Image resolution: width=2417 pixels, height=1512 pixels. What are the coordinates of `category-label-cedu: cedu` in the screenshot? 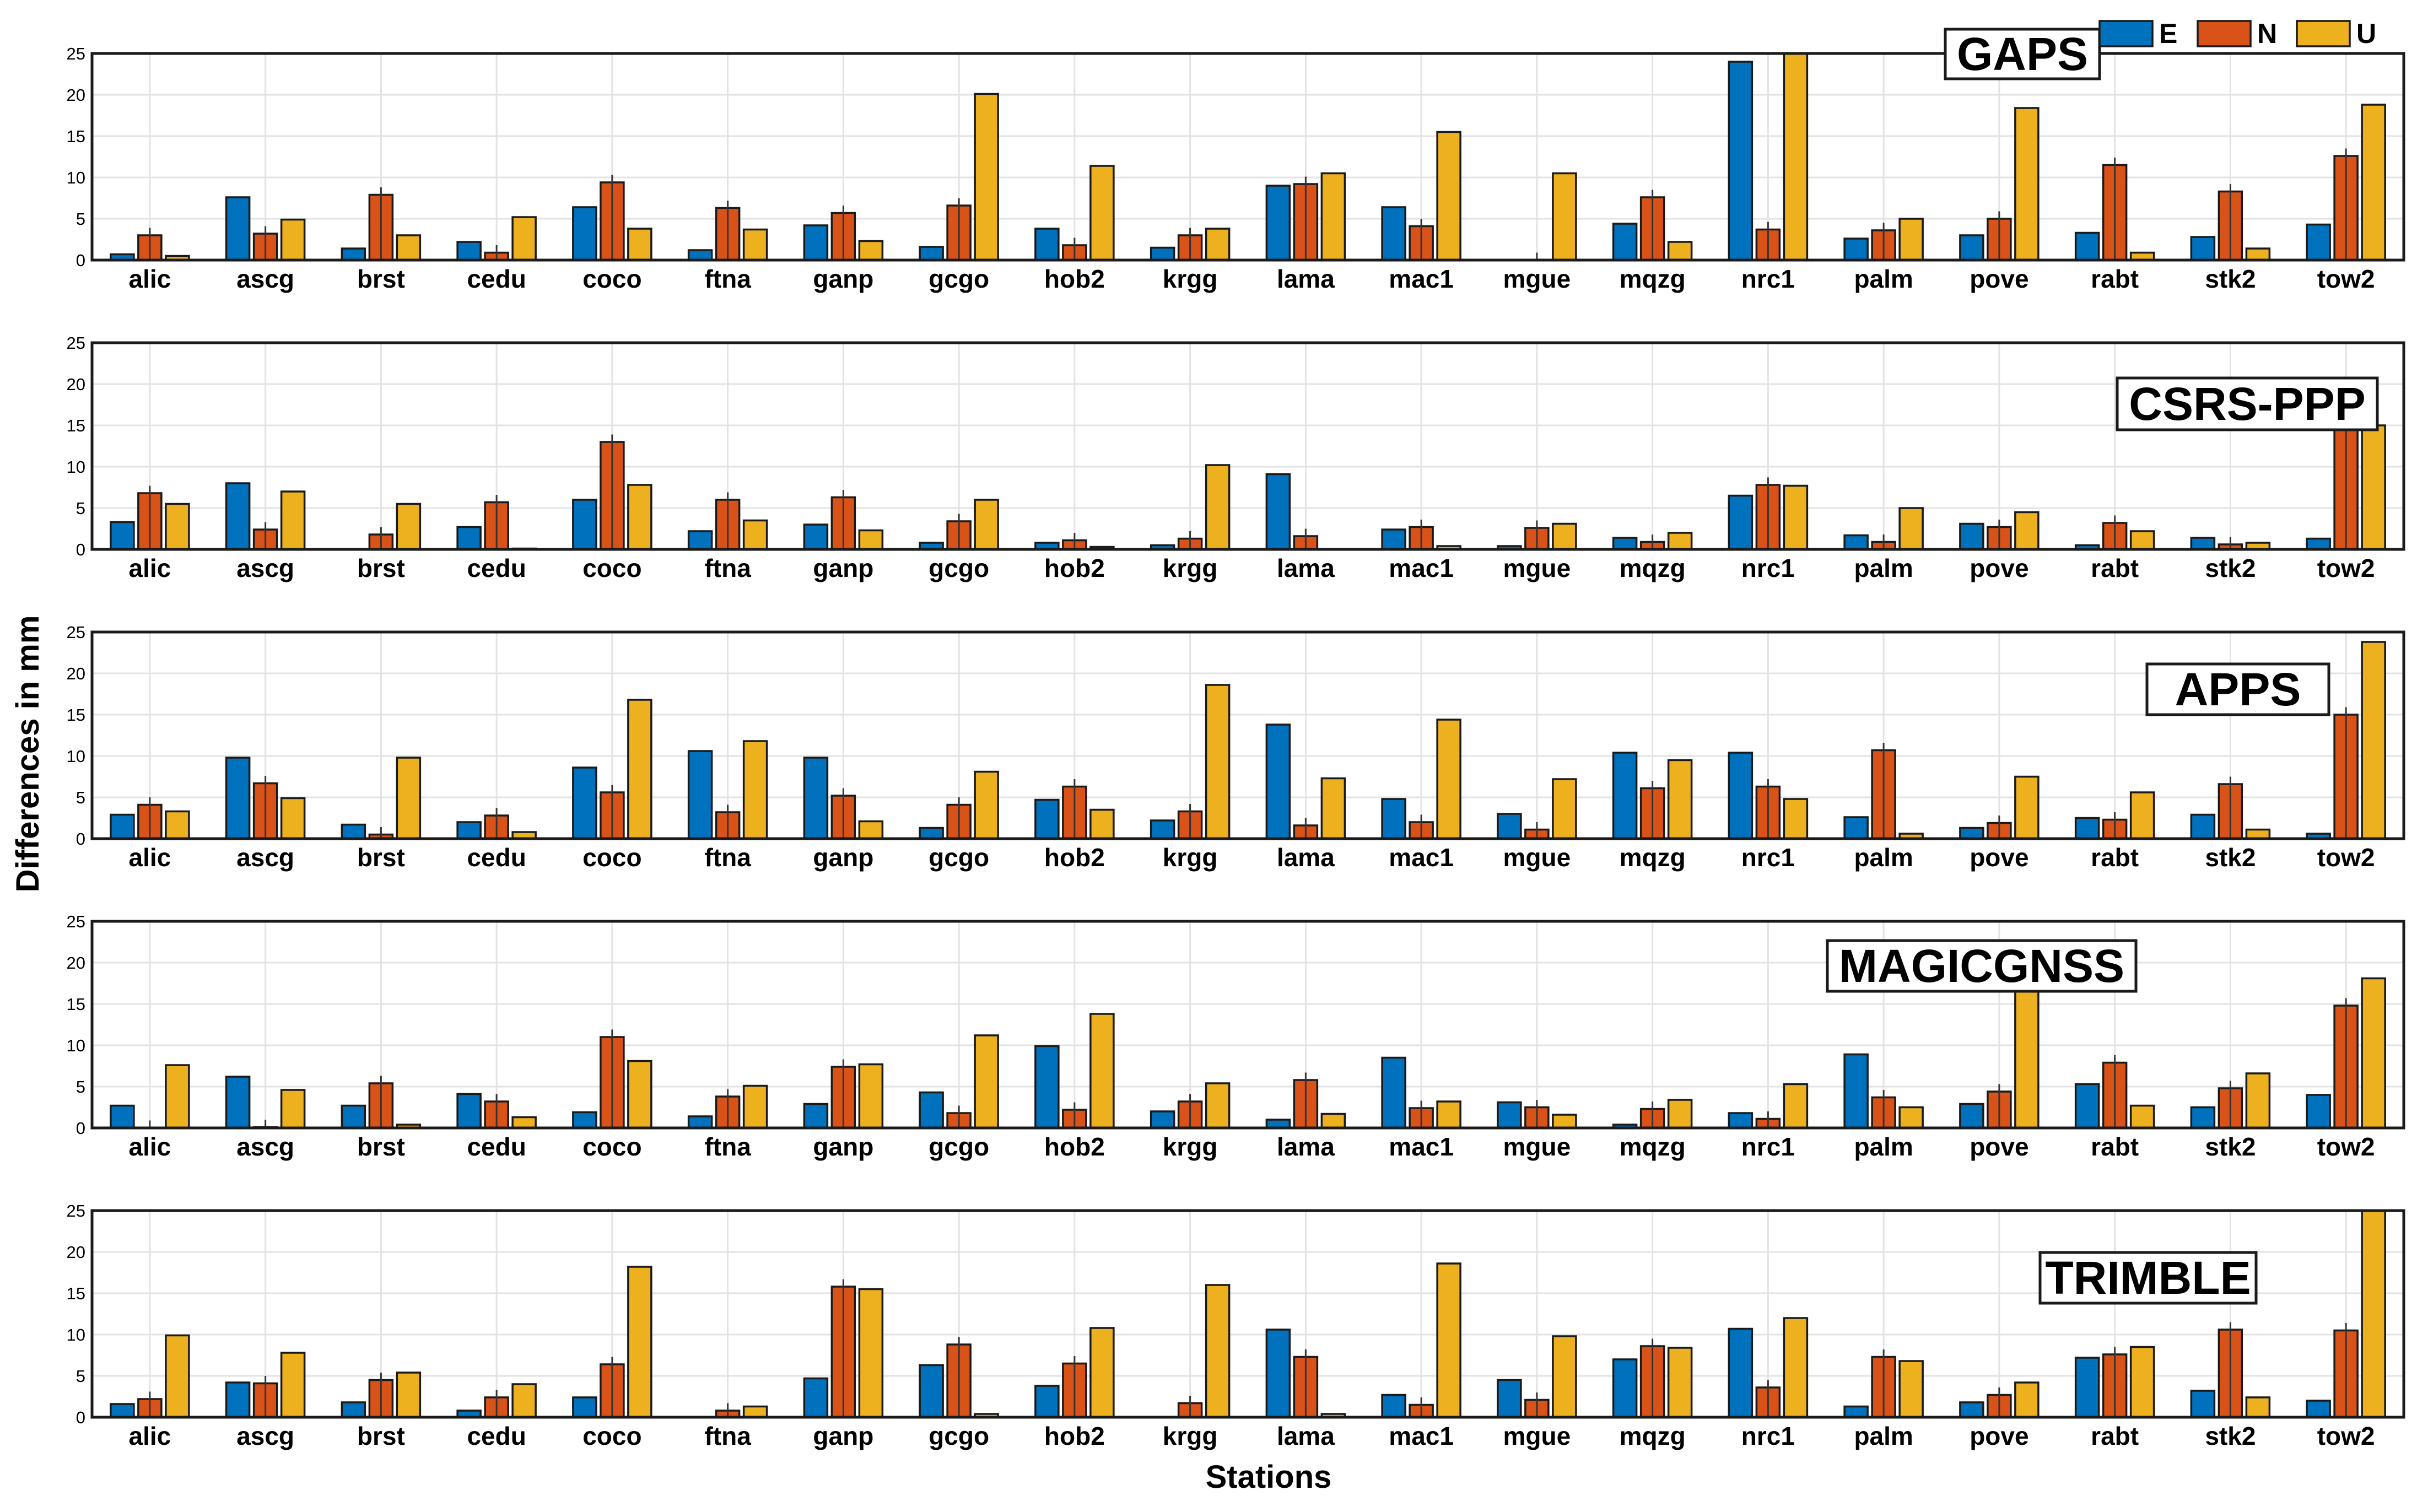 It's located at (496, 1146).